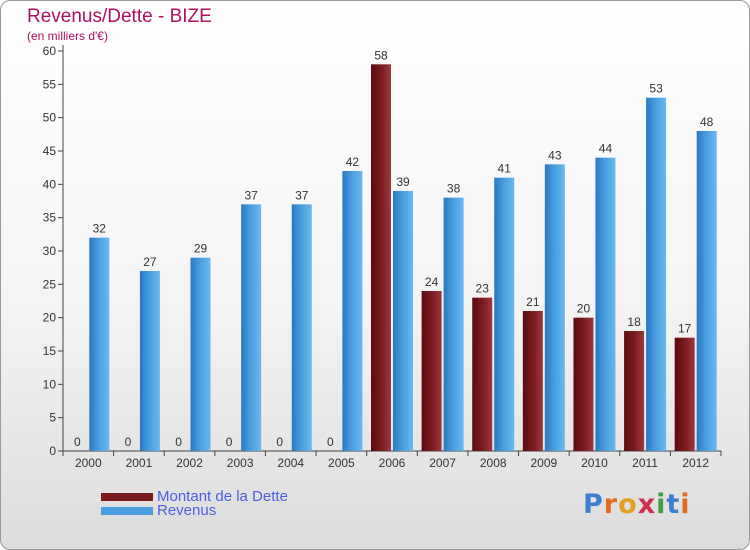 Image resolution: width=750 pixels, height=550 pixels. I want to click on data-label-dette: 24, so click(432, 282).